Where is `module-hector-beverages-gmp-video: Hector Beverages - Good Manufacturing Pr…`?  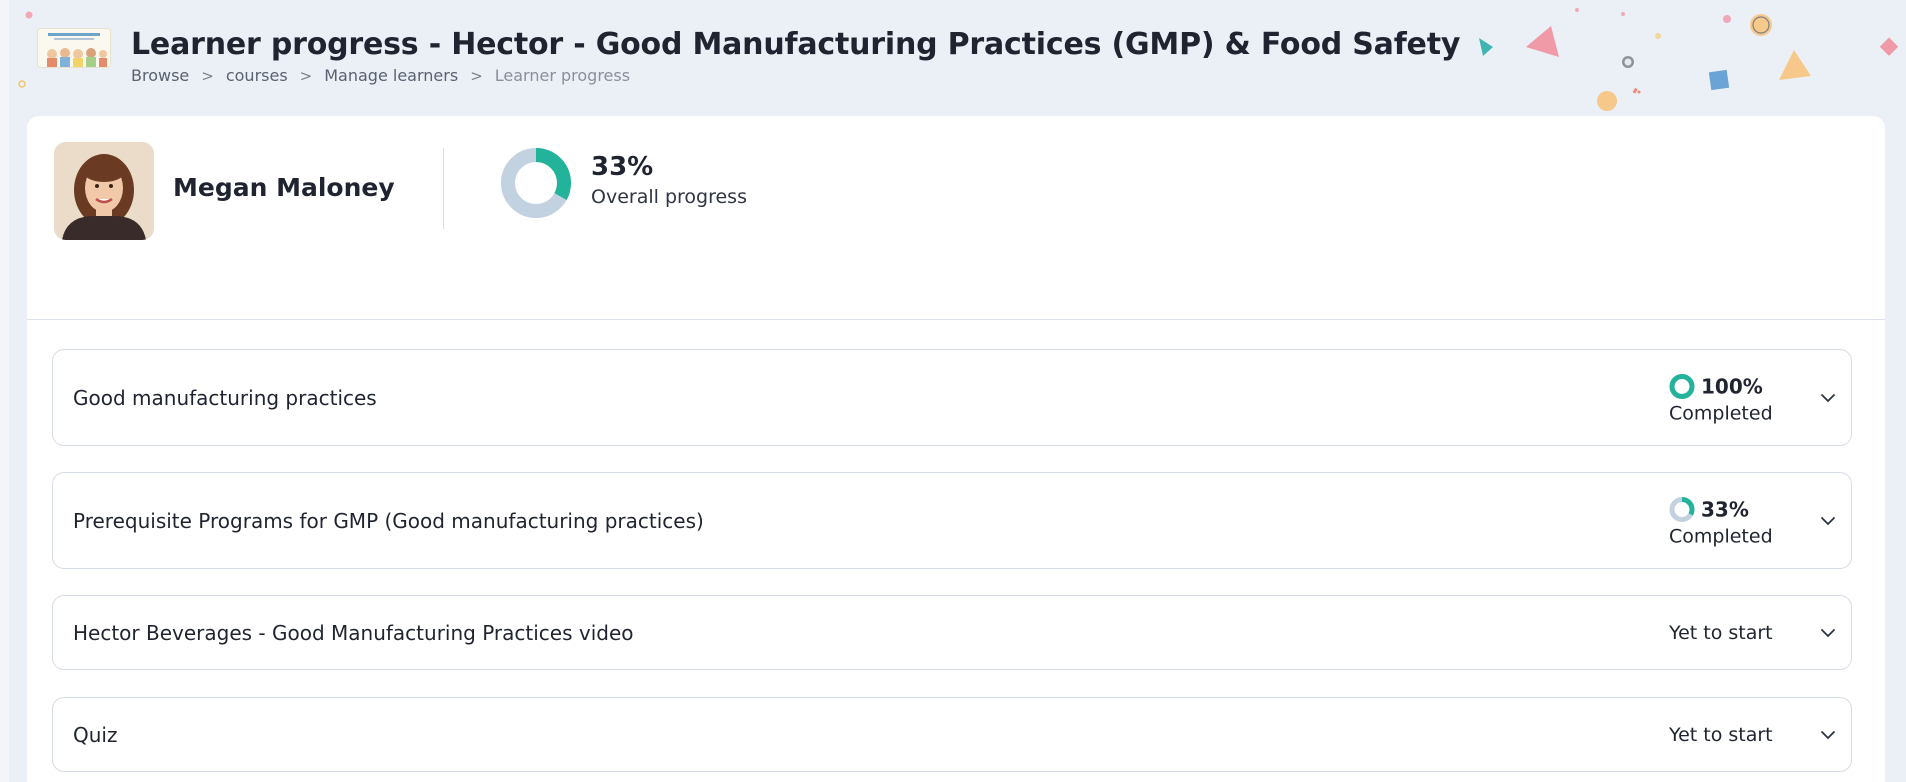
module-hector-beverages-gmp-video: Hector Beverages - Good Manufacturing Pr… is located at coordinates (952, 632).